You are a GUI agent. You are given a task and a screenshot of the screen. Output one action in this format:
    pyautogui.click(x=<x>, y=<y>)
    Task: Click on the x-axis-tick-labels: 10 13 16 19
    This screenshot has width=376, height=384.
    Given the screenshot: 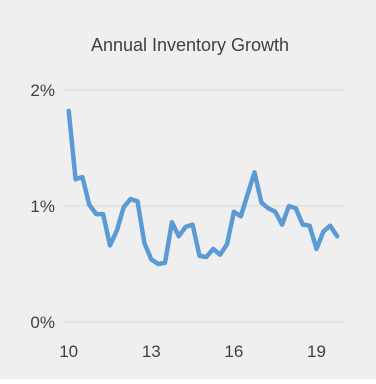 What is the action you would take?
    pyautogui.click(x=192, y=351)
    